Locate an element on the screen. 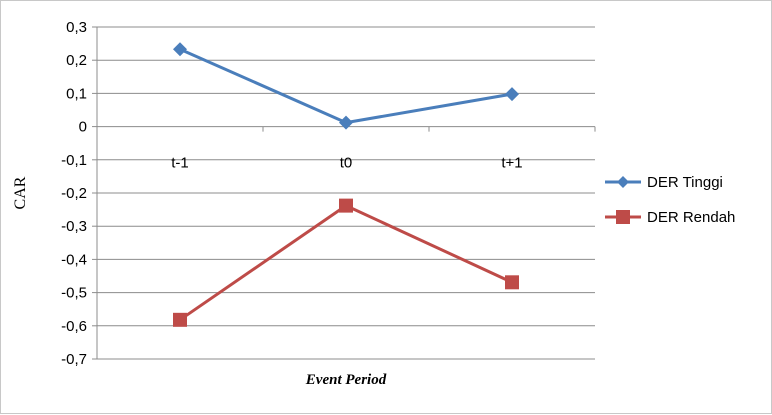  x-tick-labels: t-1 t0 t+1 is located at coordinates (346, 163).